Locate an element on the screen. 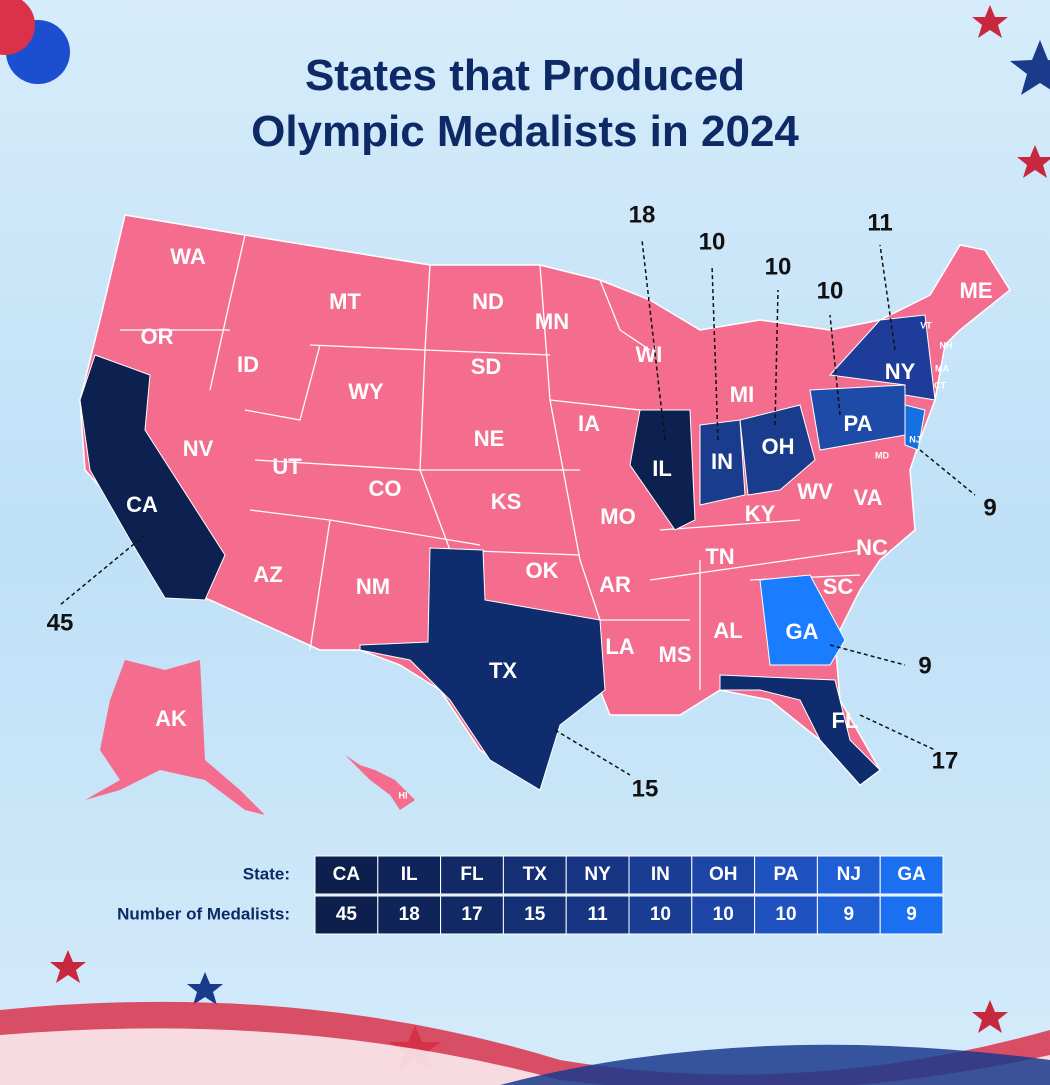 The height and width of the screenshot is (1085, 1050). state-tx is located at coordinates (482, 669).